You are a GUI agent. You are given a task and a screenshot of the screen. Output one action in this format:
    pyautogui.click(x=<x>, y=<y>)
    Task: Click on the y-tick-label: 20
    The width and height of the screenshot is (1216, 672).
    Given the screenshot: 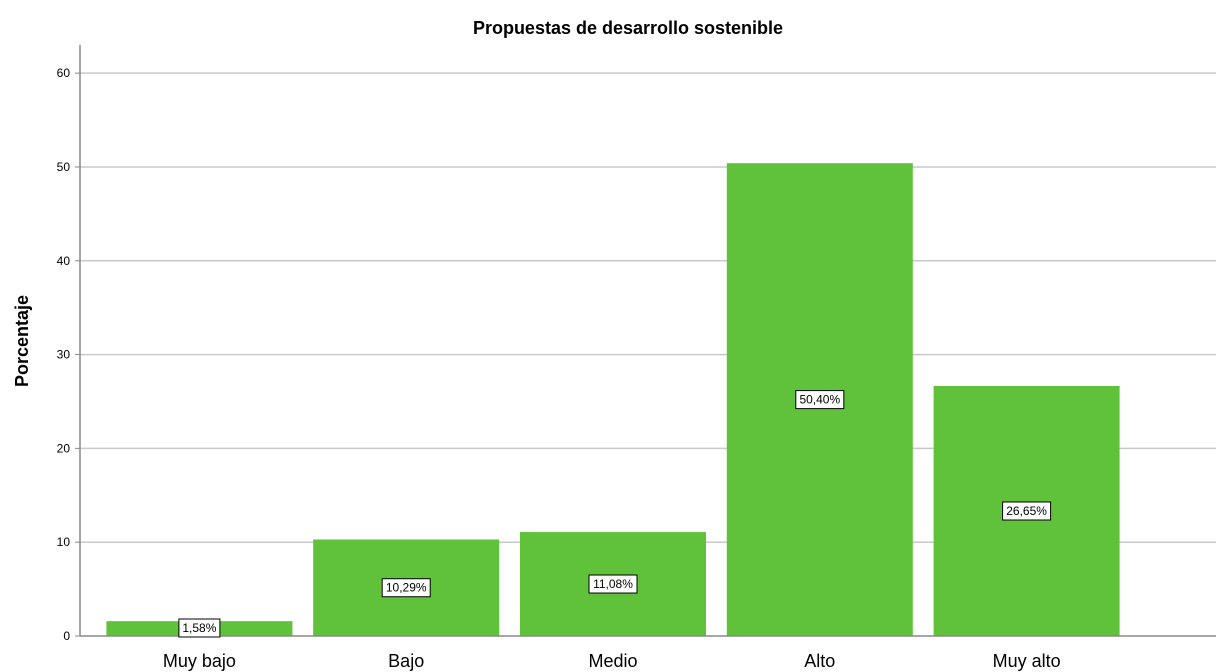 What is the action you would take?
    pyautogui.click(x=64, y=448)
    